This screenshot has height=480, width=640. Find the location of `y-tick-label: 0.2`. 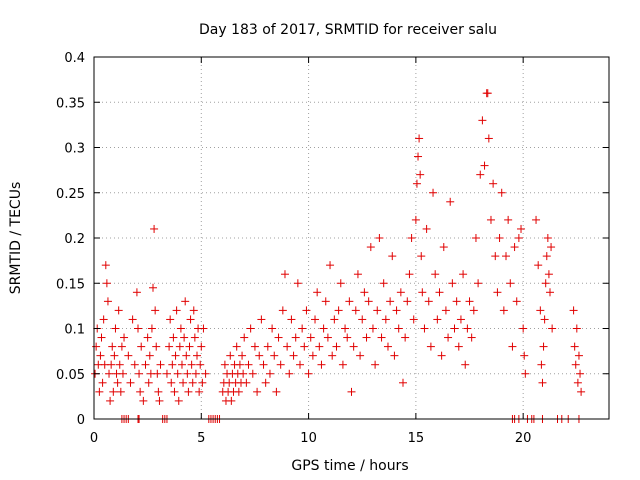

y-tick-label: 0.2 is located at coordinates (74, 239).